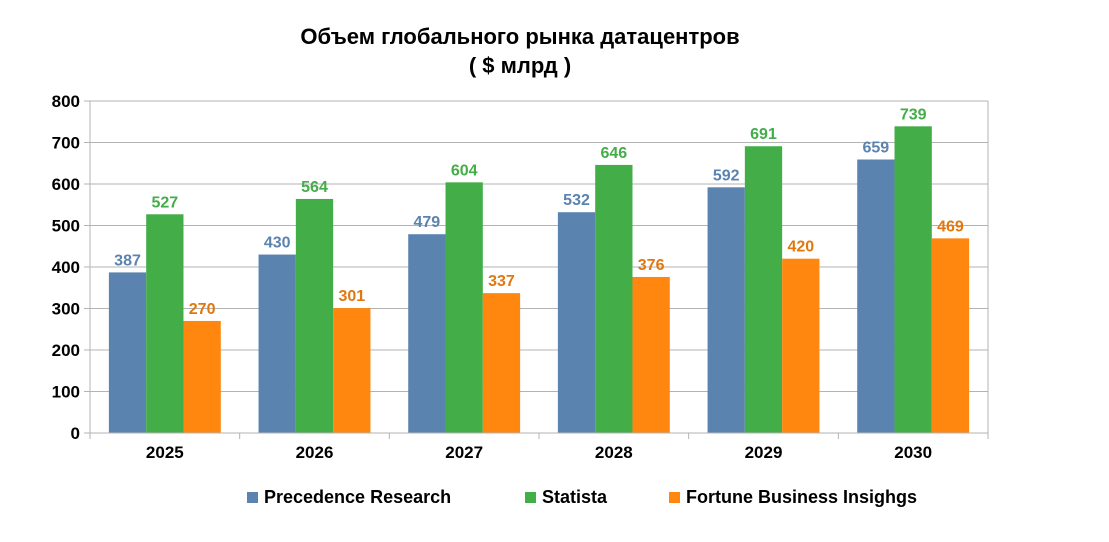 This screenshot has width=1109, height=542. I want to click on data-label: 430, so click(277, 243).